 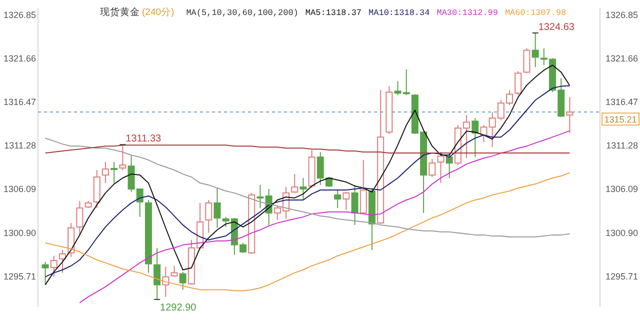 What do you see at coordinates (178, 308) in the screenshot?
I see `annotation: 1292.90` at bounding box center [178, 308].